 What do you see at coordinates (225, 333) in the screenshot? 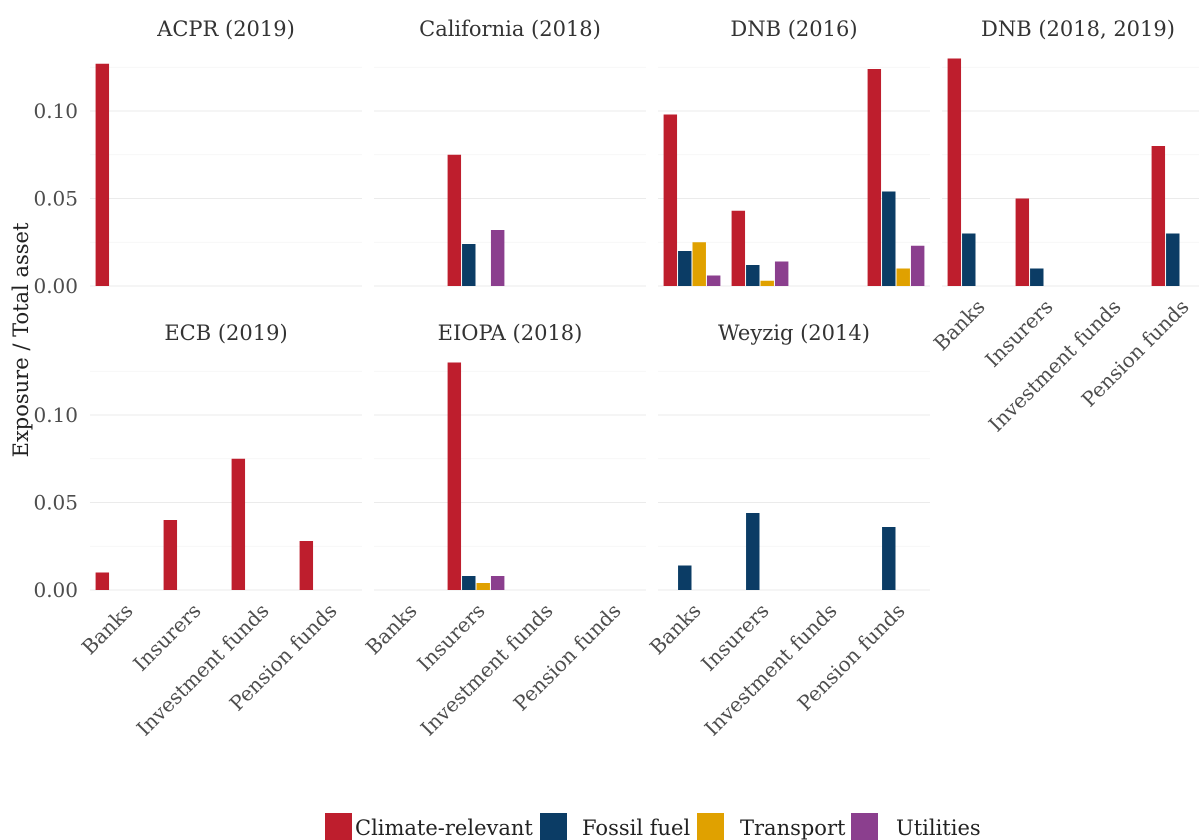
I see `panel-title: ECB (2019)` at bounding box center [225, 333].